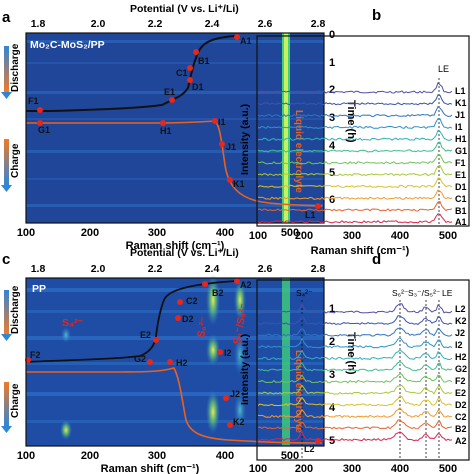 Image resolution: width=474 pixels, height=474 pixels. I want to click on panel-c-bottom-ticks: 100 200 300 400 500, so click(158, 456).